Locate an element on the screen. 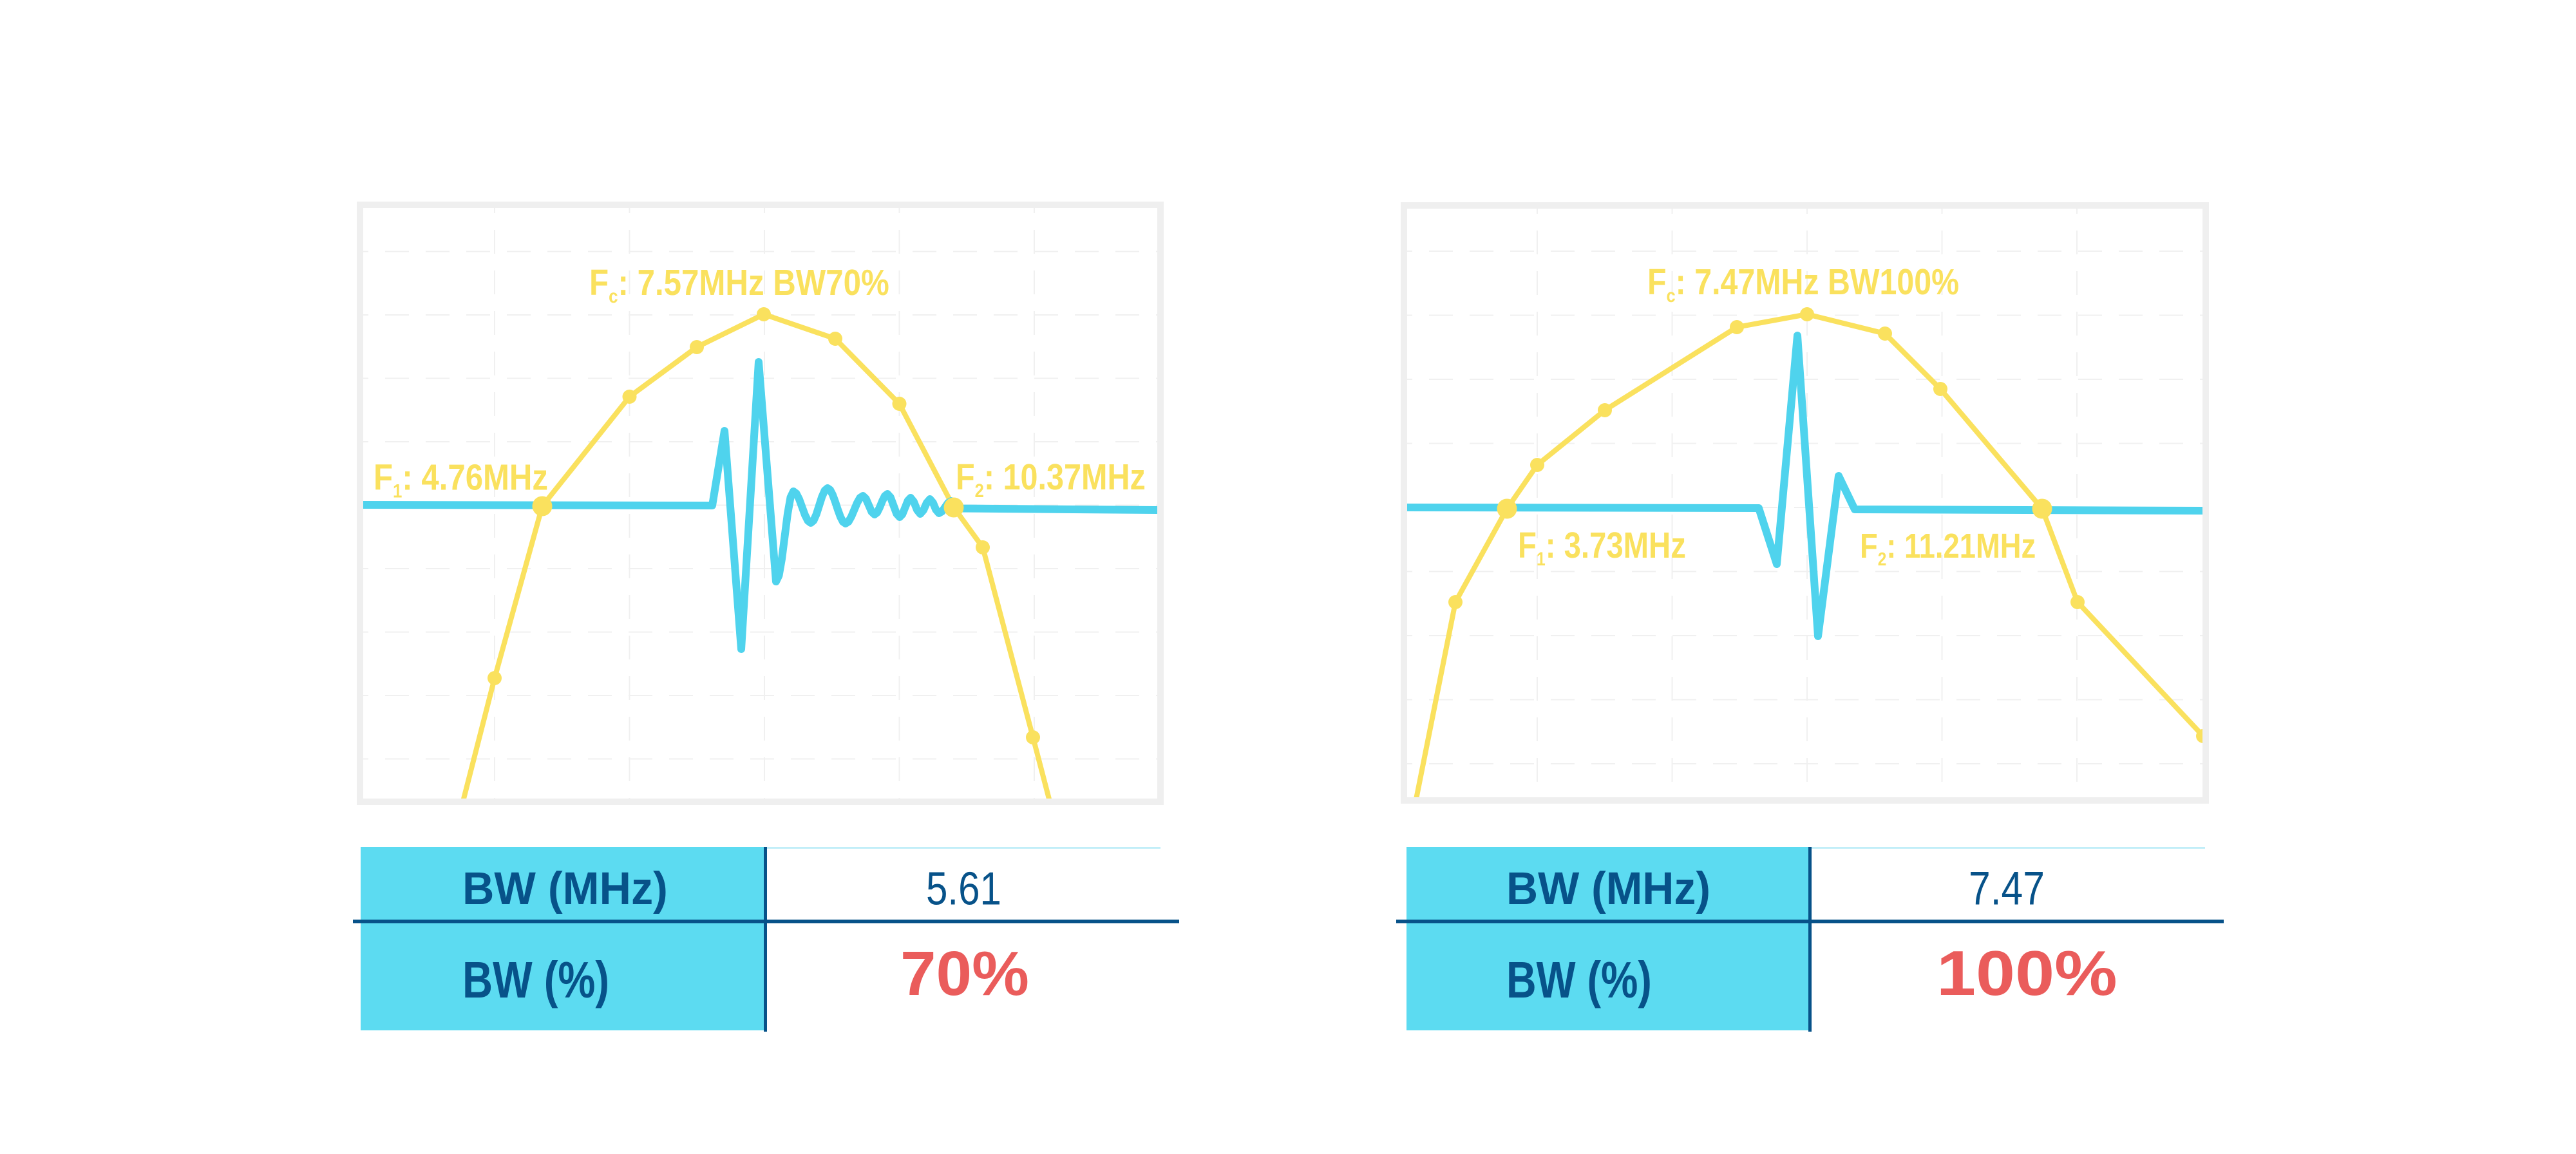  svg-text: F2: 10.37MHz is located at coordinates (1051, 479).